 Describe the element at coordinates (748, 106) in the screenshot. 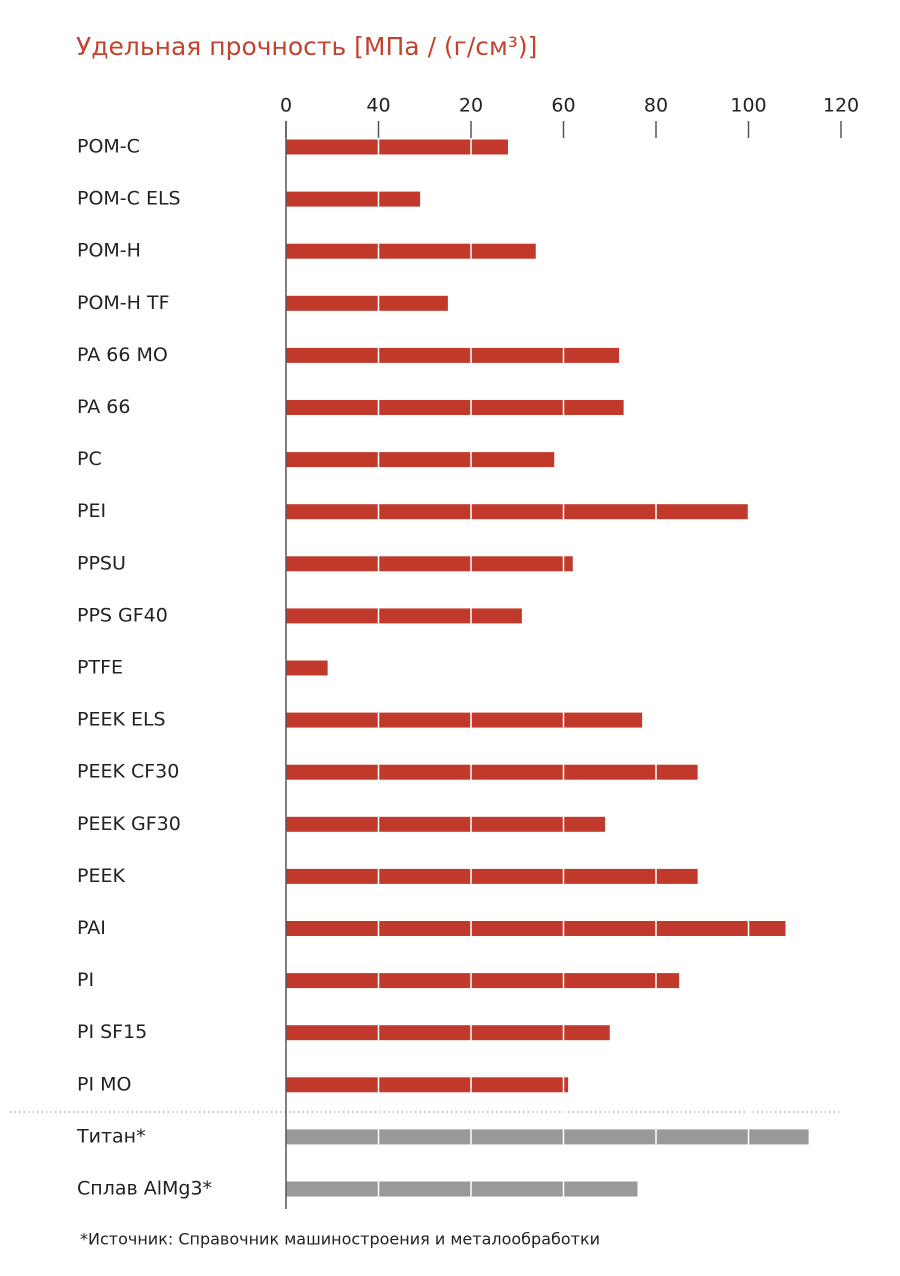

I see `x-tick-label: 100` at that location.